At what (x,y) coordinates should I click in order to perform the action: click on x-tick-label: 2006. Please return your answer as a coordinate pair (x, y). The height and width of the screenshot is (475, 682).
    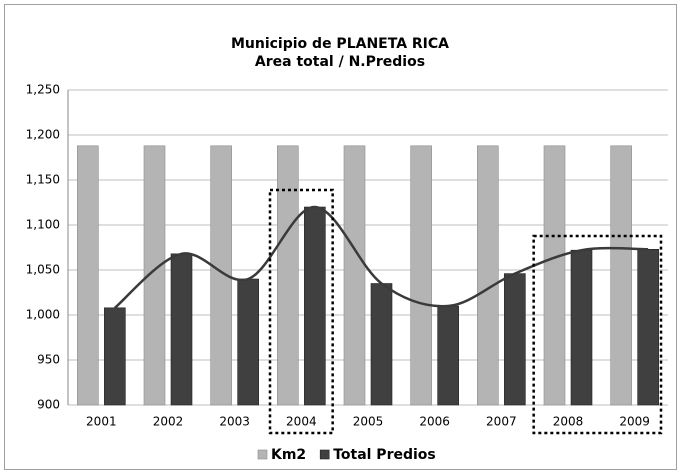
    Looking at the image, I should click on (434, 422).